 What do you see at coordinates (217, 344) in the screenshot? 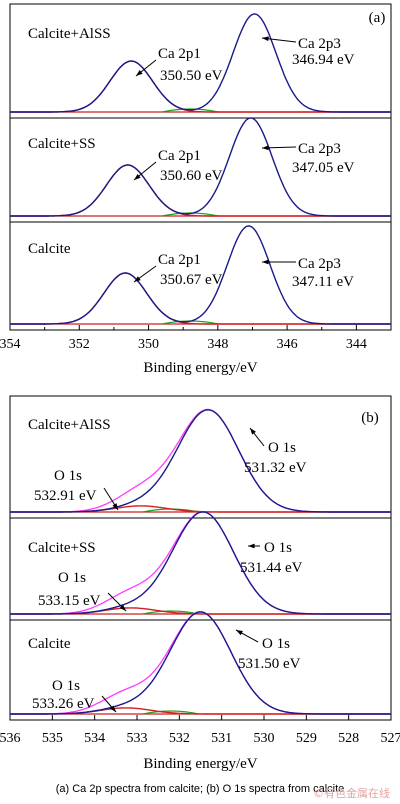
I see `x-tick-label: 348` at bounding box center [217, 344].